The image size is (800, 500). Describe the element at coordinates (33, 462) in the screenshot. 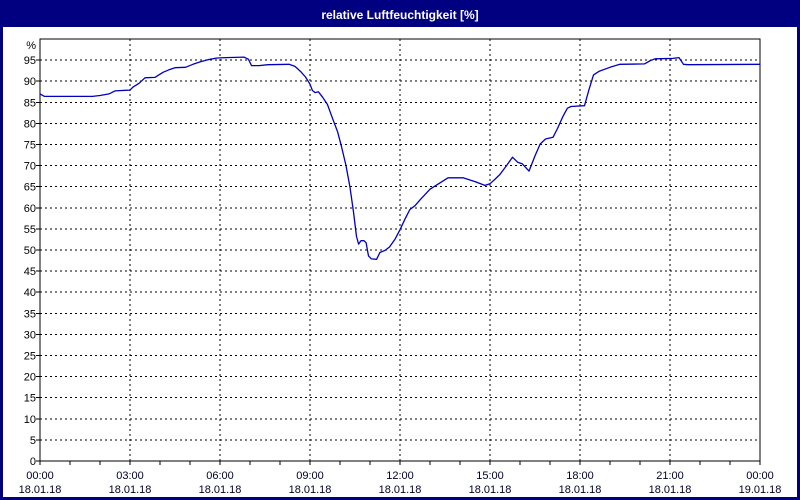

I see `y-tick-label: 0` at that location.